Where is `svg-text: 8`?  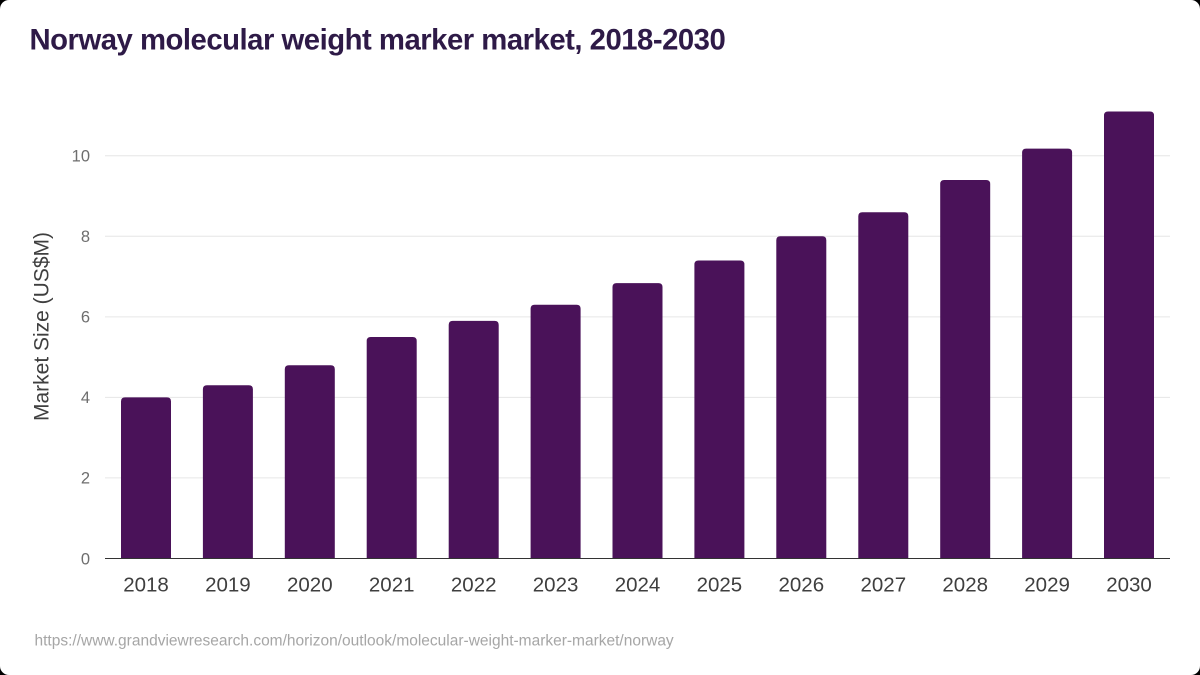 svg-text: 8 is located at coordinates (85, 237).